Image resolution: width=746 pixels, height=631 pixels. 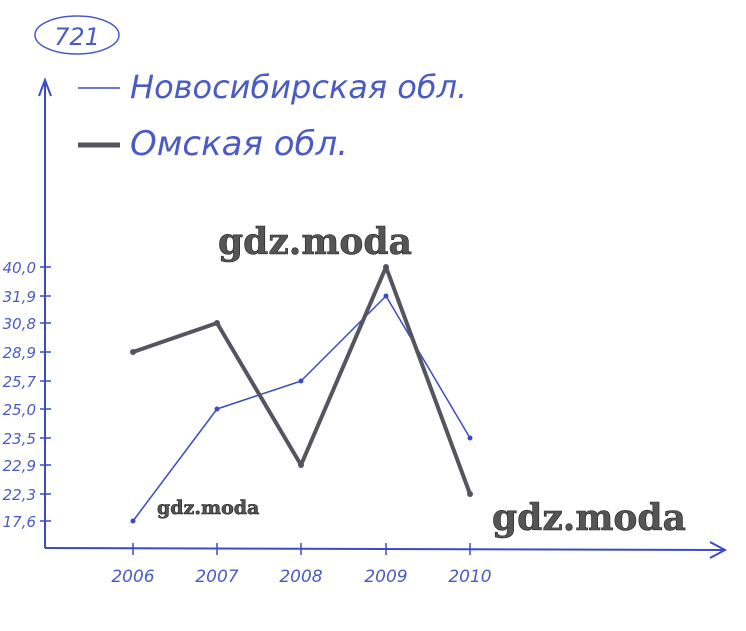 What do you see at coordinates (469, 577) in the screenshot?
I see `x-tick-label: 2010` at bounding box center [469, 577].